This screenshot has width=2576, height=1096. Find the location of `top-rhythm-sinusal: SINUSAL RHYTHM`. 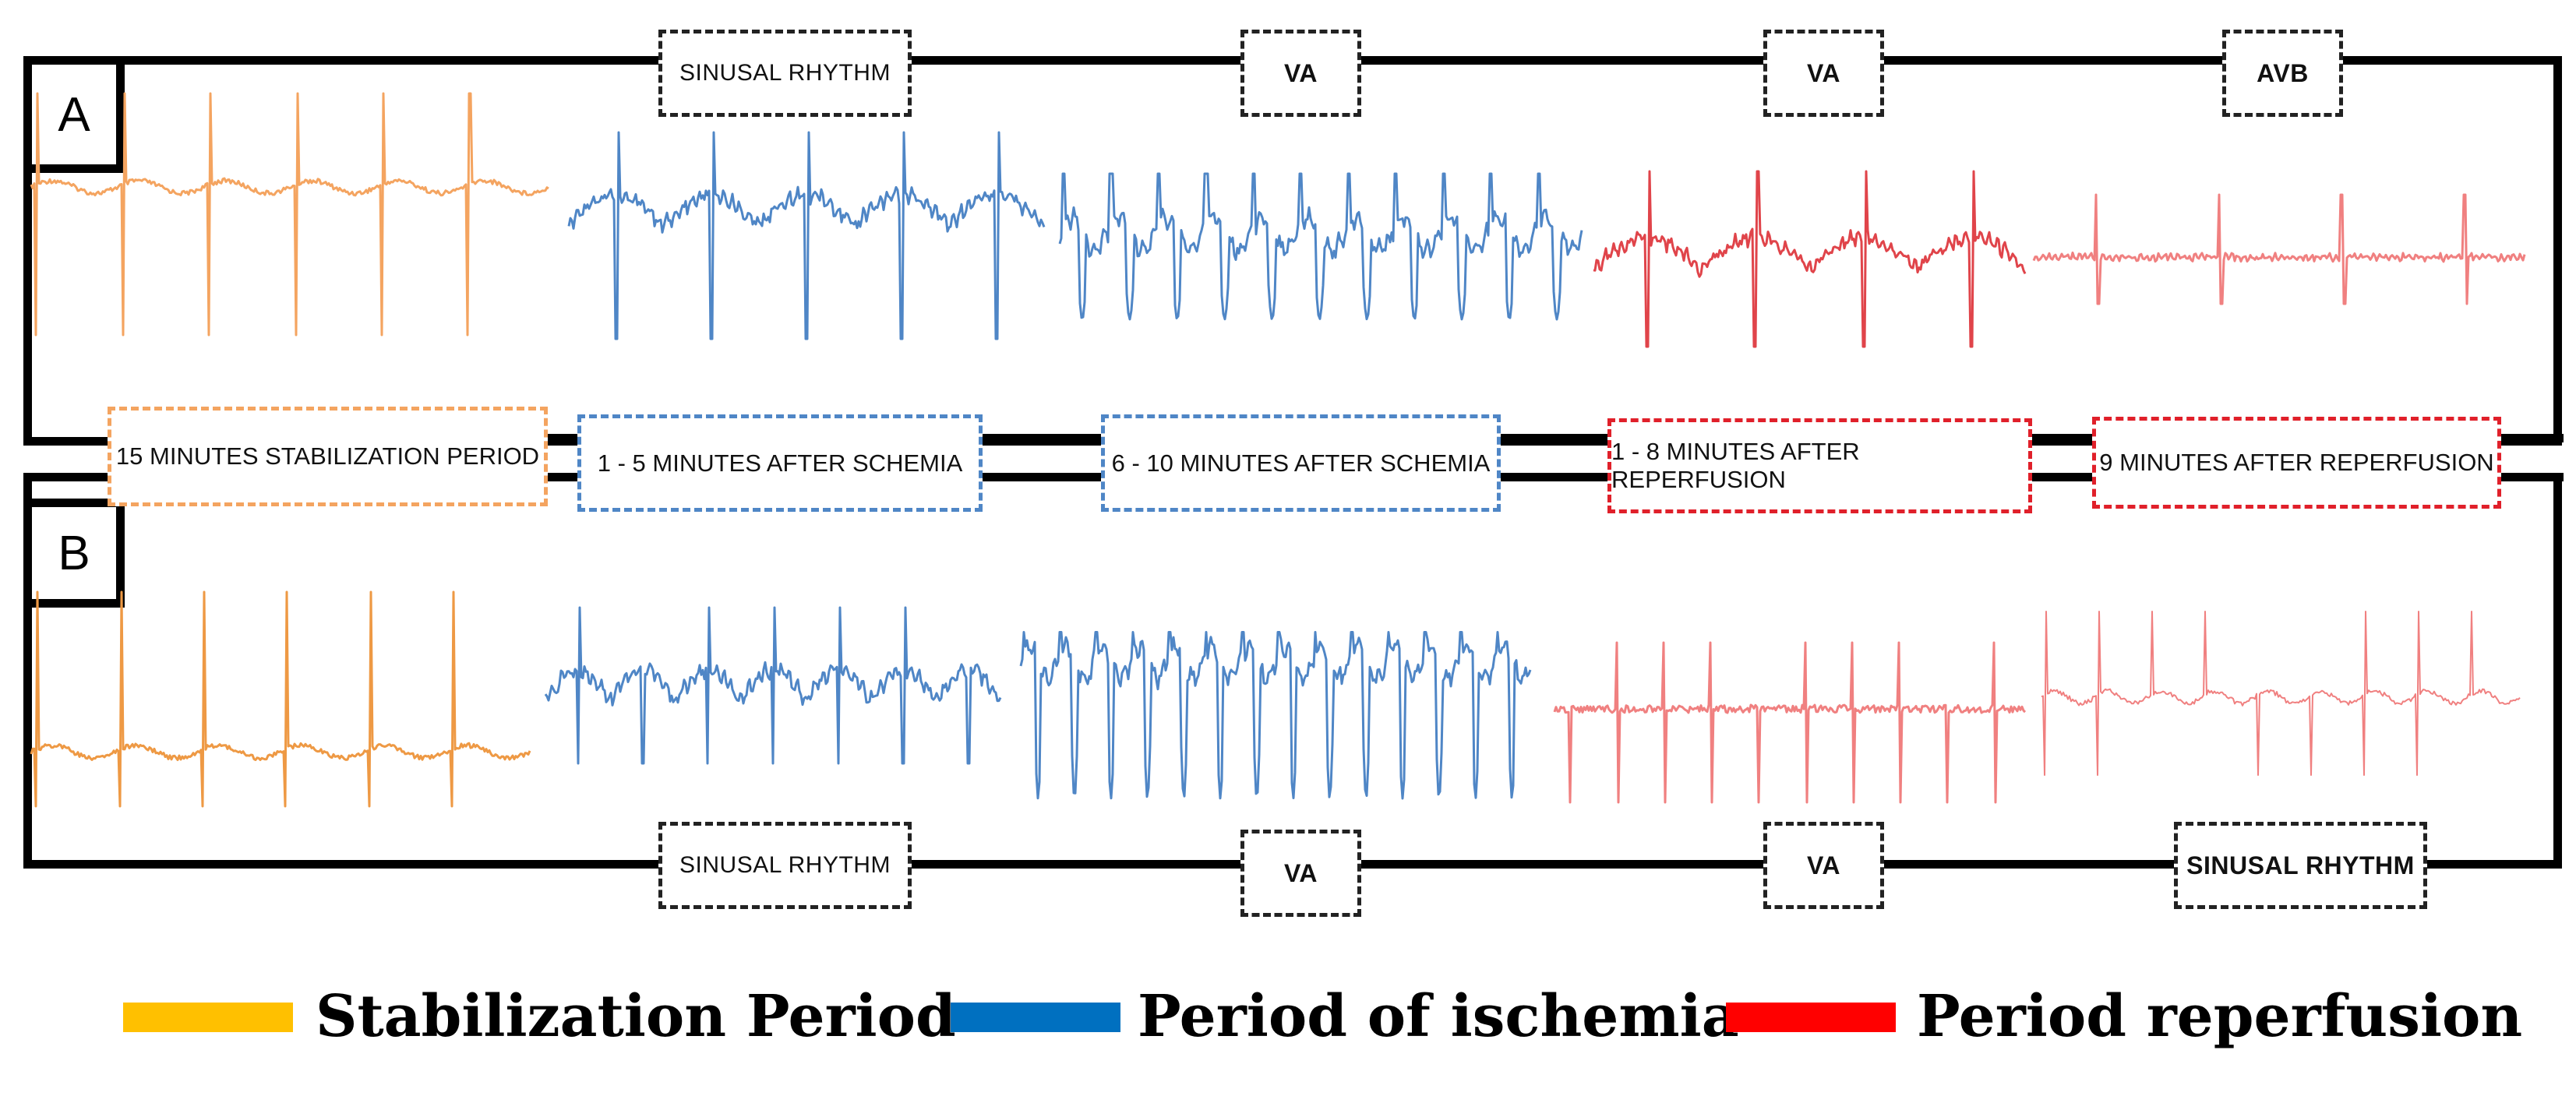

top-rhythm-sinusal: SINUSAL RHYTHM is located at coordinates (785, 73).